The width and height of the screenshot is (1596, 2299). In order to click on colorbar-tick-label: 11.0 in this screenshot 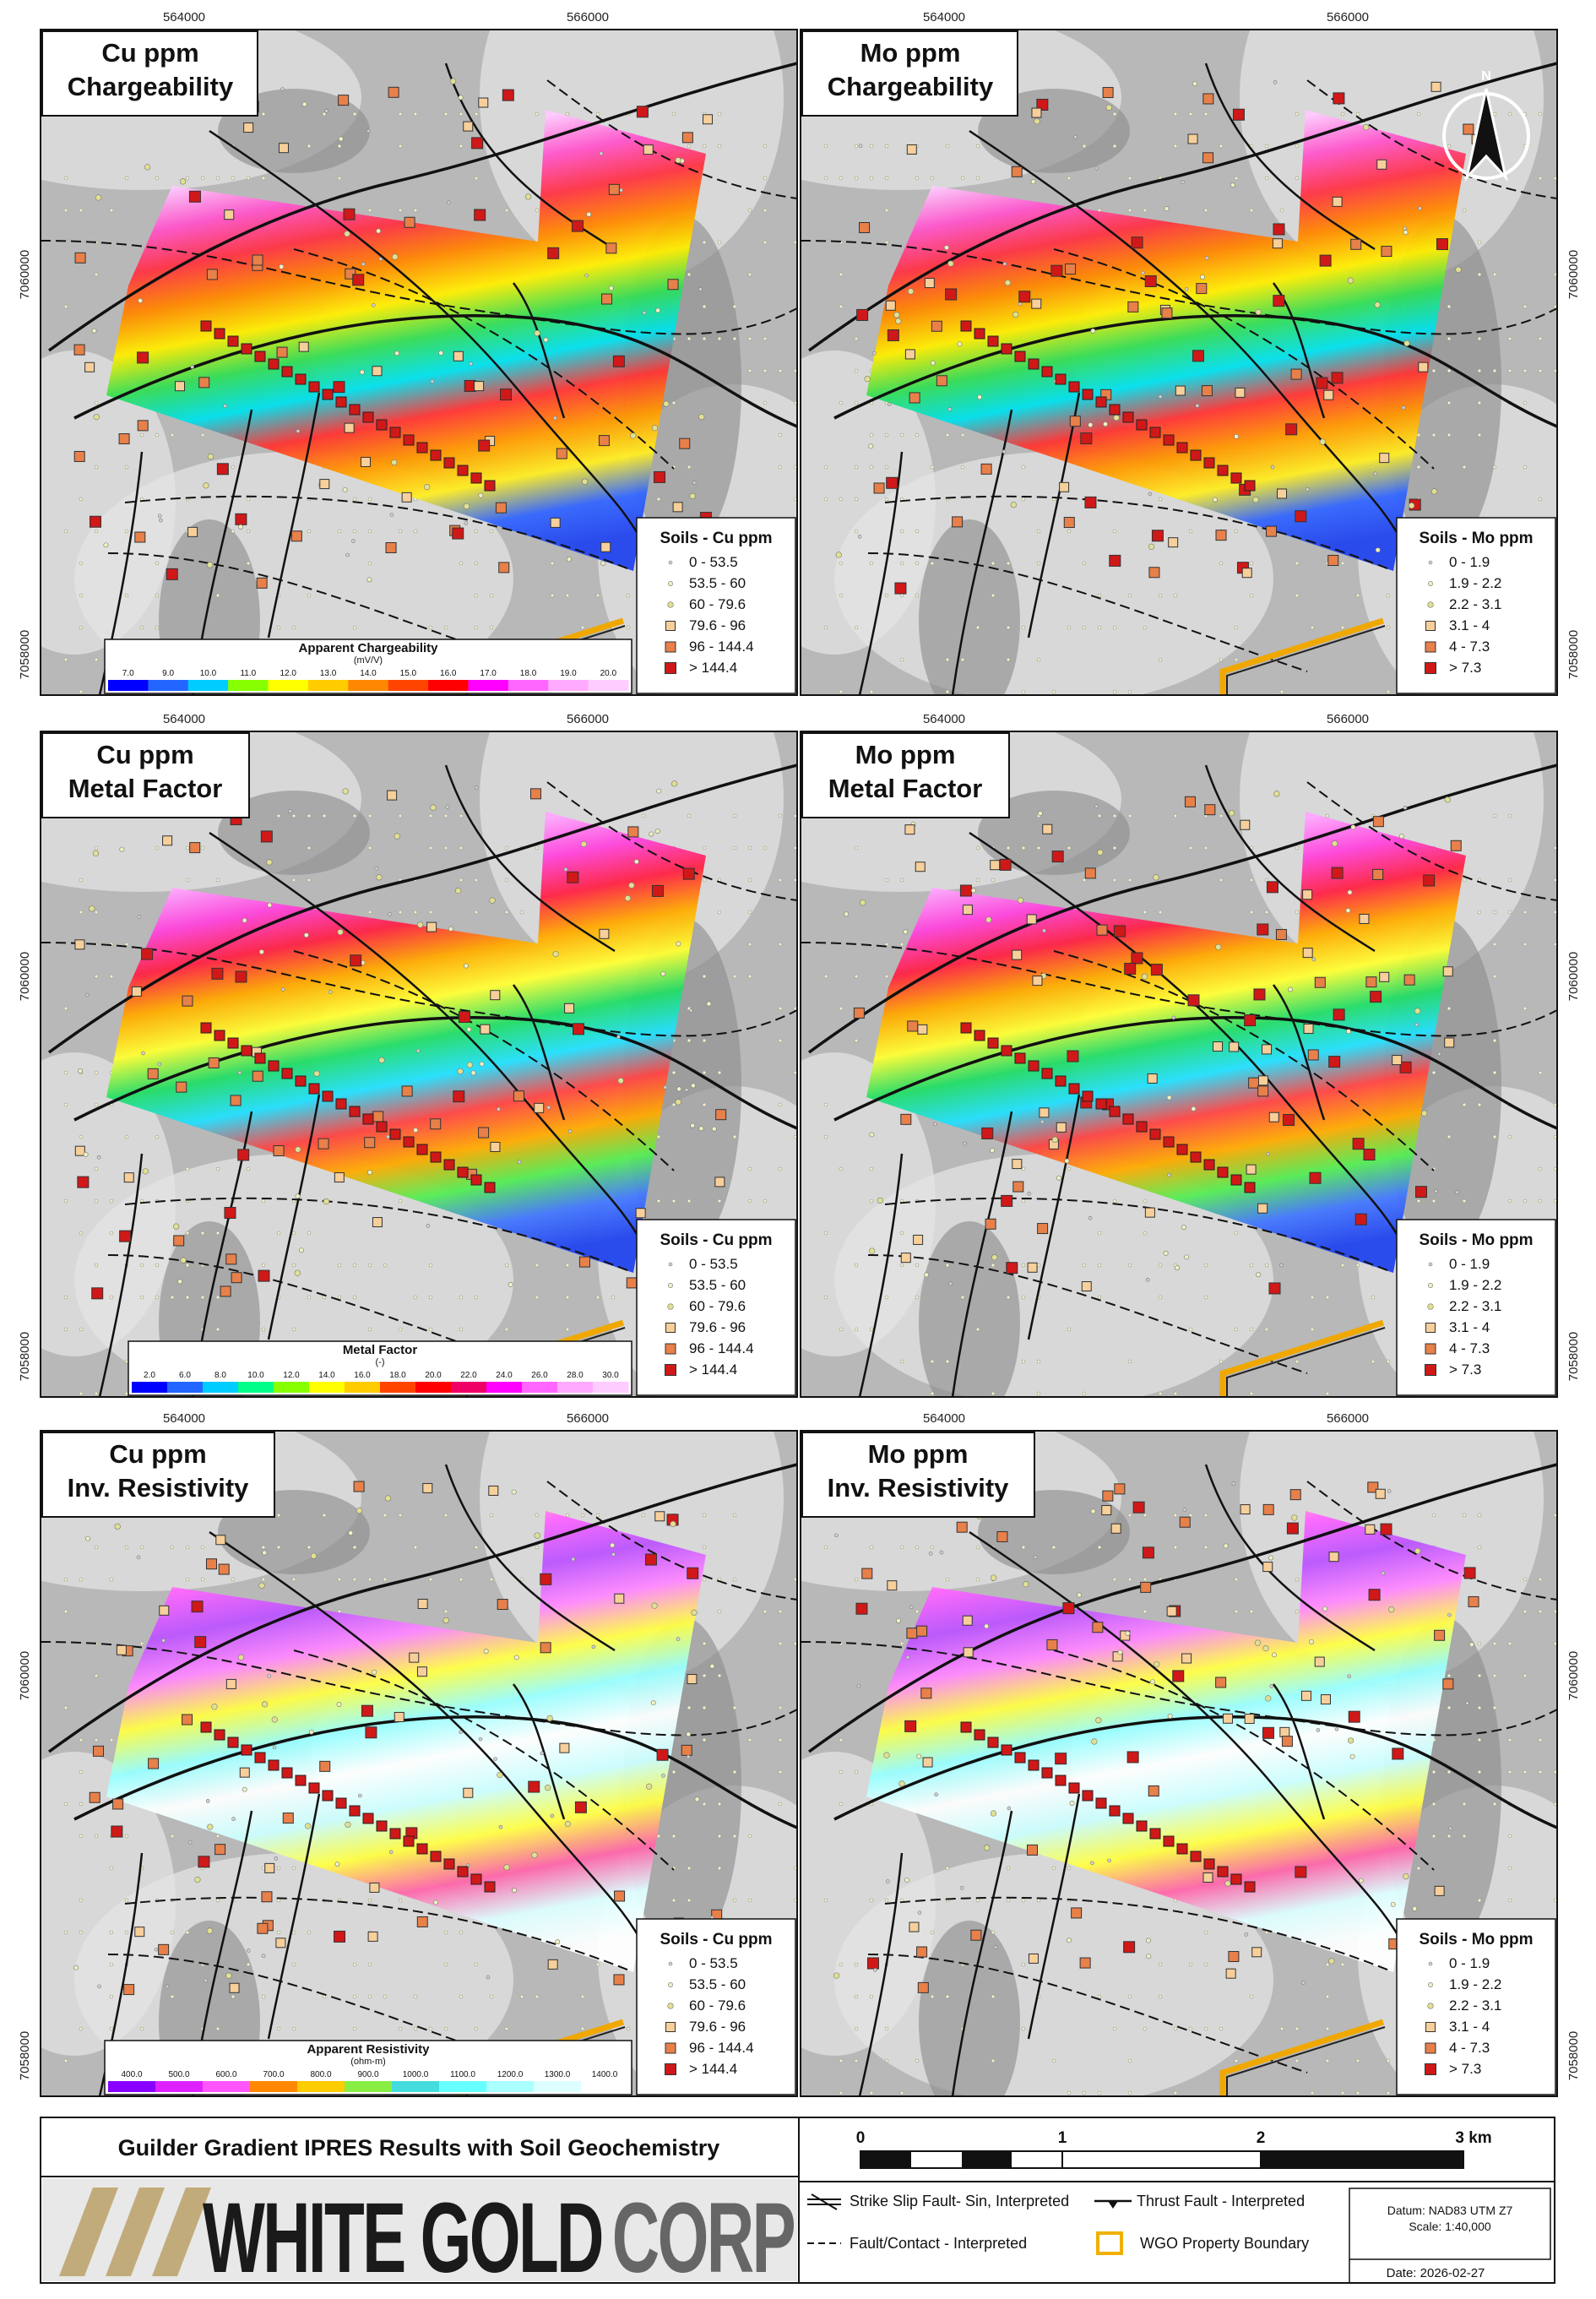, I will do `click(248, 673)`.